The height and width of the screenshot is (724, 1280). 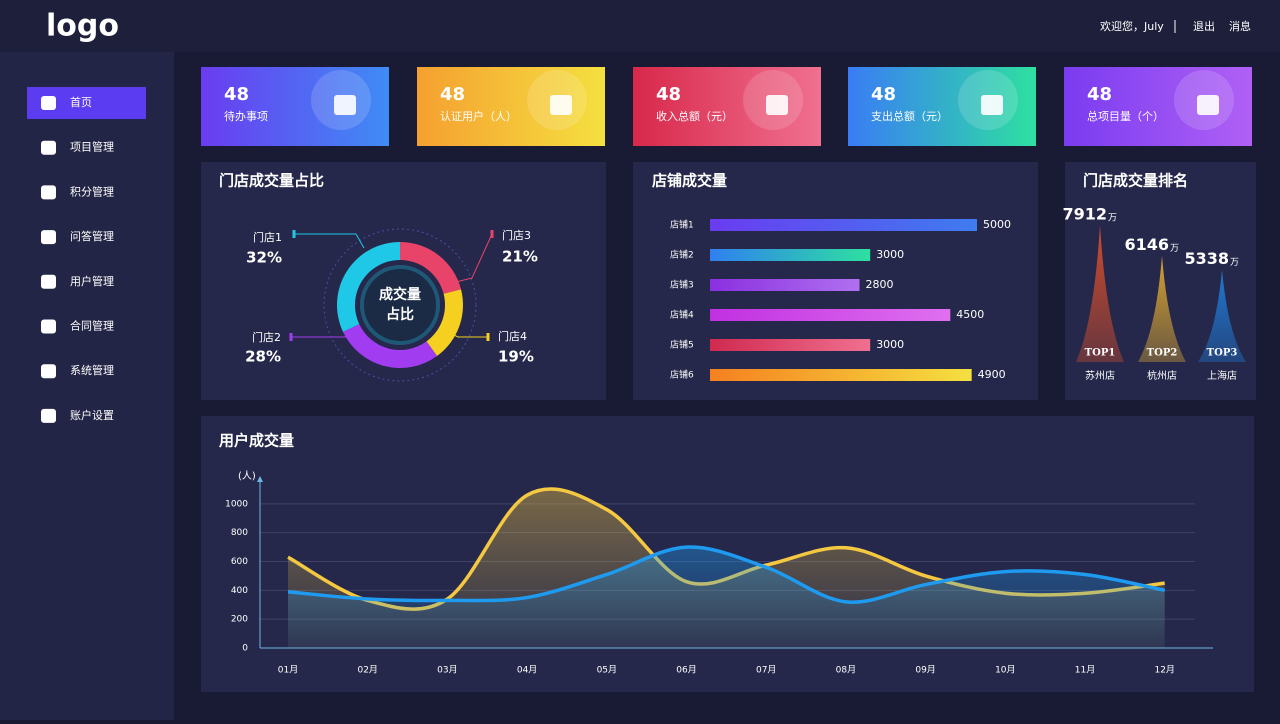 I want to click on x-tick-label: 05月, so click(x=607, y=670).